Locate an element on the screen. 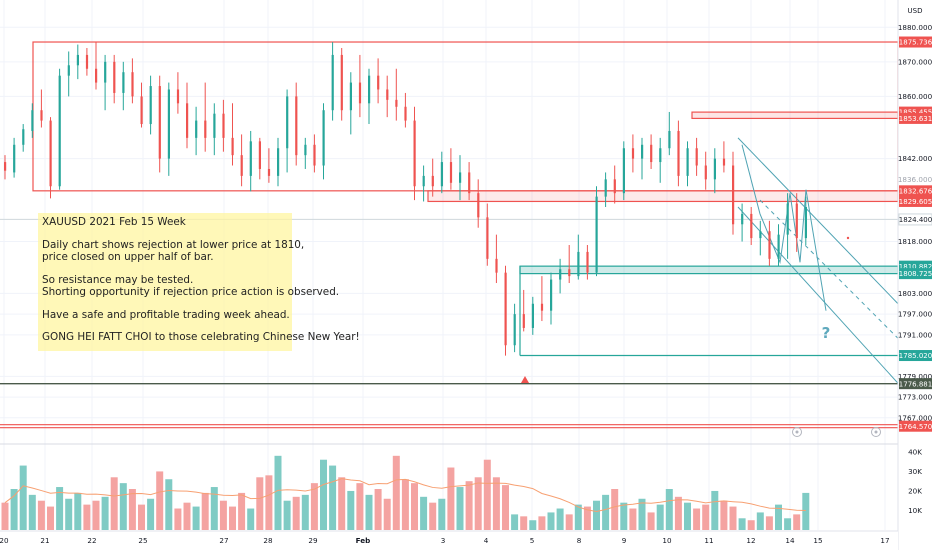 The width and height of the screenshot is (932, 550). price-tick-label: 1791.000 is located at coordinates (915, 334).